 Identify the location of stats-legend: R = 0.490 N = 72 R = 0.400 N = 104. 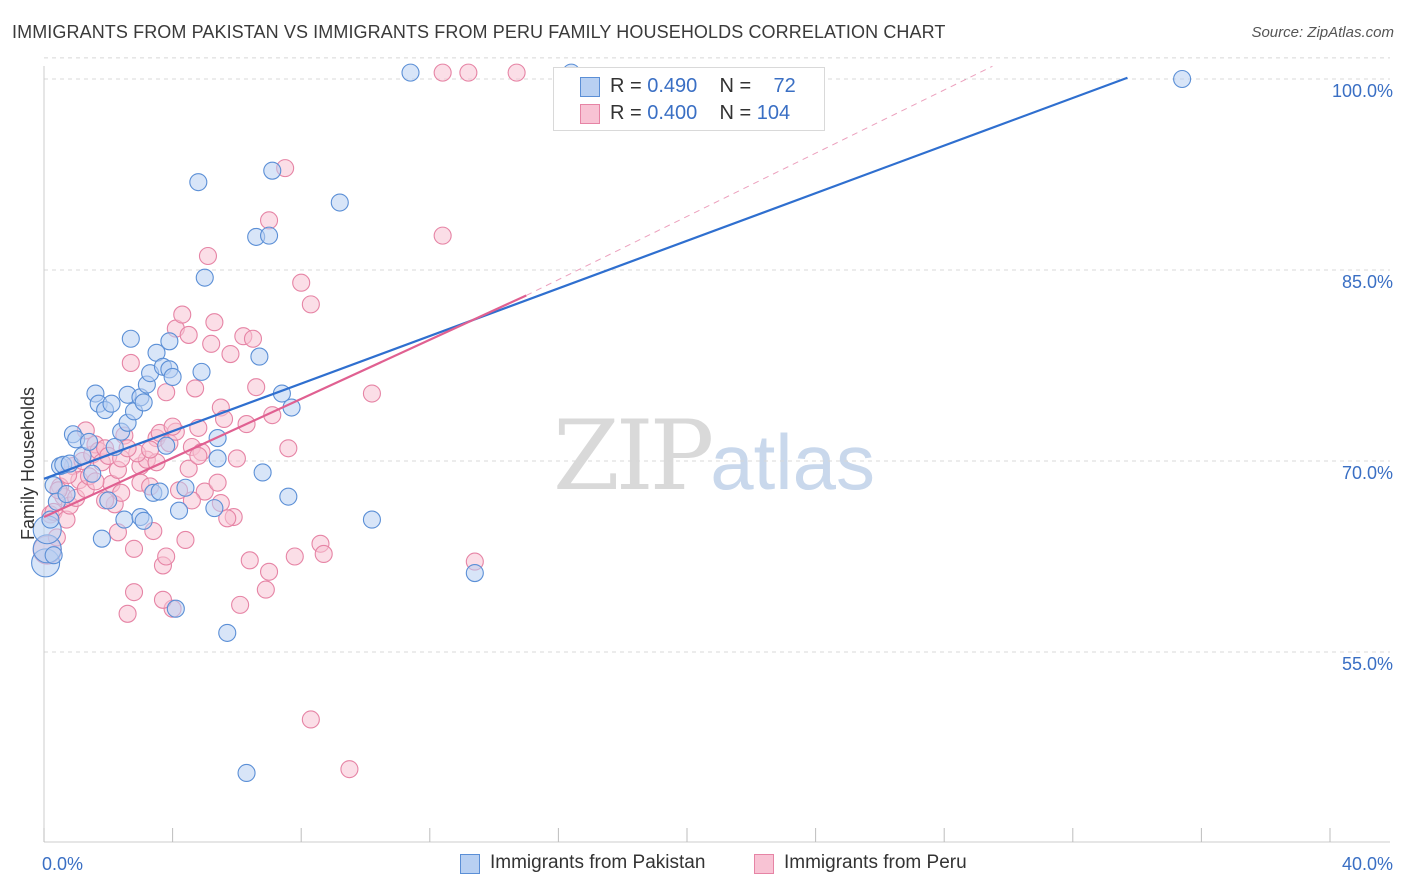
(689, 99).